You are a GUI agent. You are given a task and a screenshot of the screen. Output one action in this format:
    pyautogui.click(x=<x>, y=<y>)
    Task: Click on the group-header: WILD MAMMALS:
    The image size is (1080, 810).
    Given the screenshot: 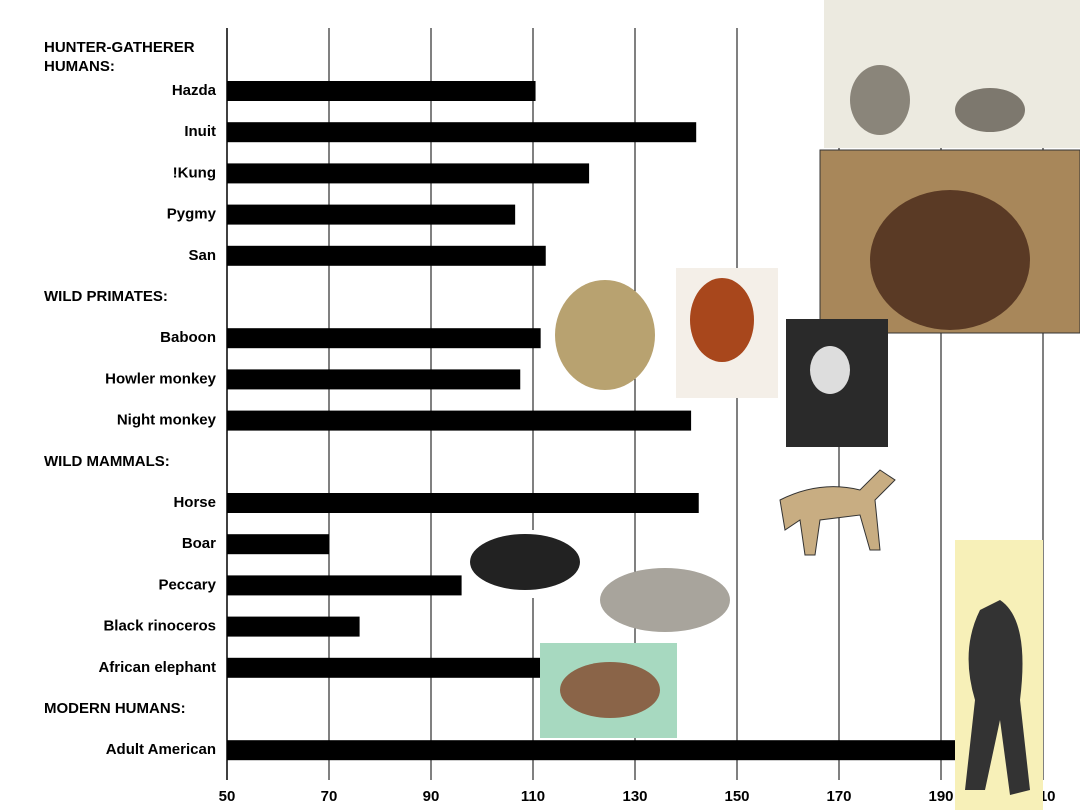 What is the action you would take?
    pyautogui.click(x=107, y=461)
    